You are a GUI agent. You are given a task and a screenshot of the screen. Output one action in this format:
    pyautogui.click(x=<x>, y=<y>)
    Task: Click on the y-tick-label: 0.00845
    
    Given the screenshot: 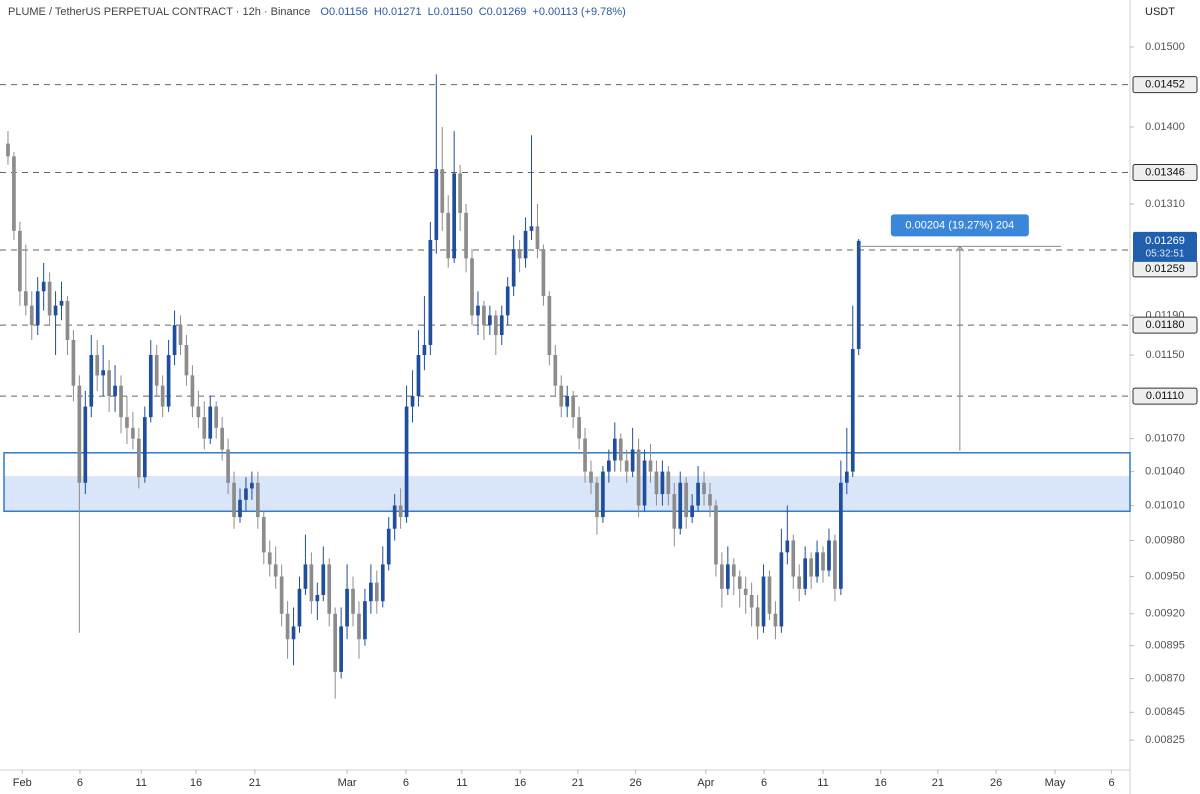 What is the action you would take?
    pyautogui.click(x=1165, y=712)
    